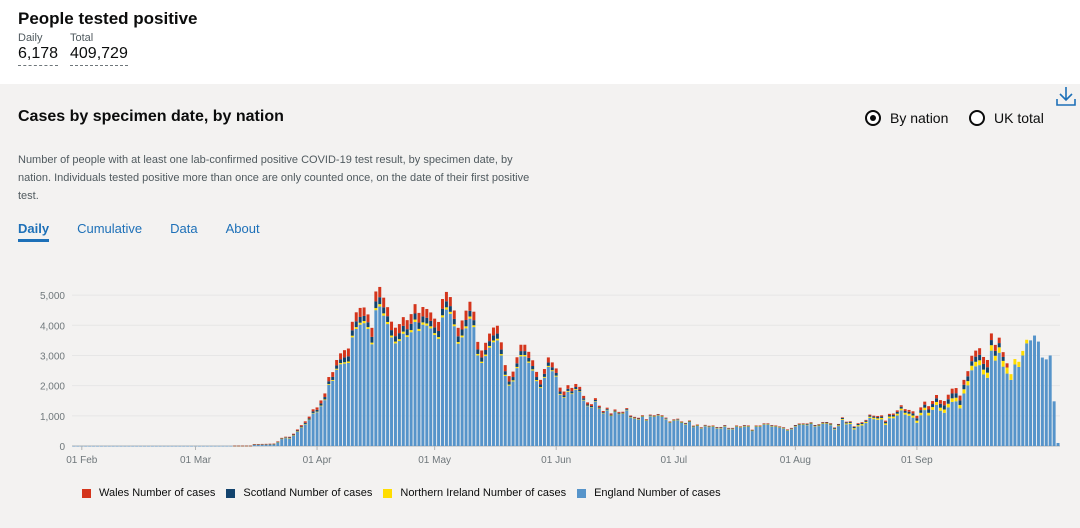 The image size is (1080, 528). I want to click on tab-daily: Daily, so click(34, 231).